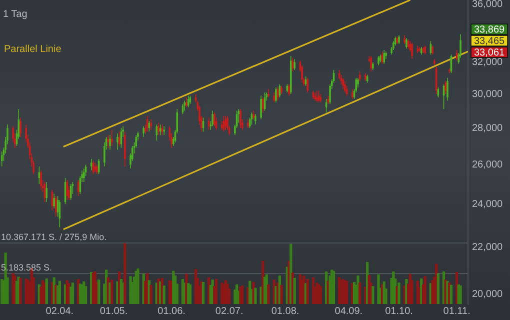 This screenshot has height=320, width=510. I want to click on x-tick-label: 01.05., so click(114, 311).